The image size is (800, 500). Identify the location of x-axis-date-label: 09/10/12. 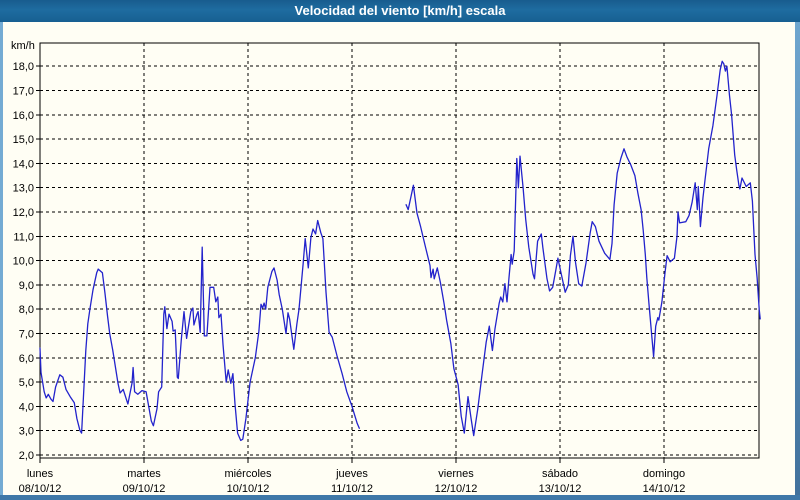
(144, 489).